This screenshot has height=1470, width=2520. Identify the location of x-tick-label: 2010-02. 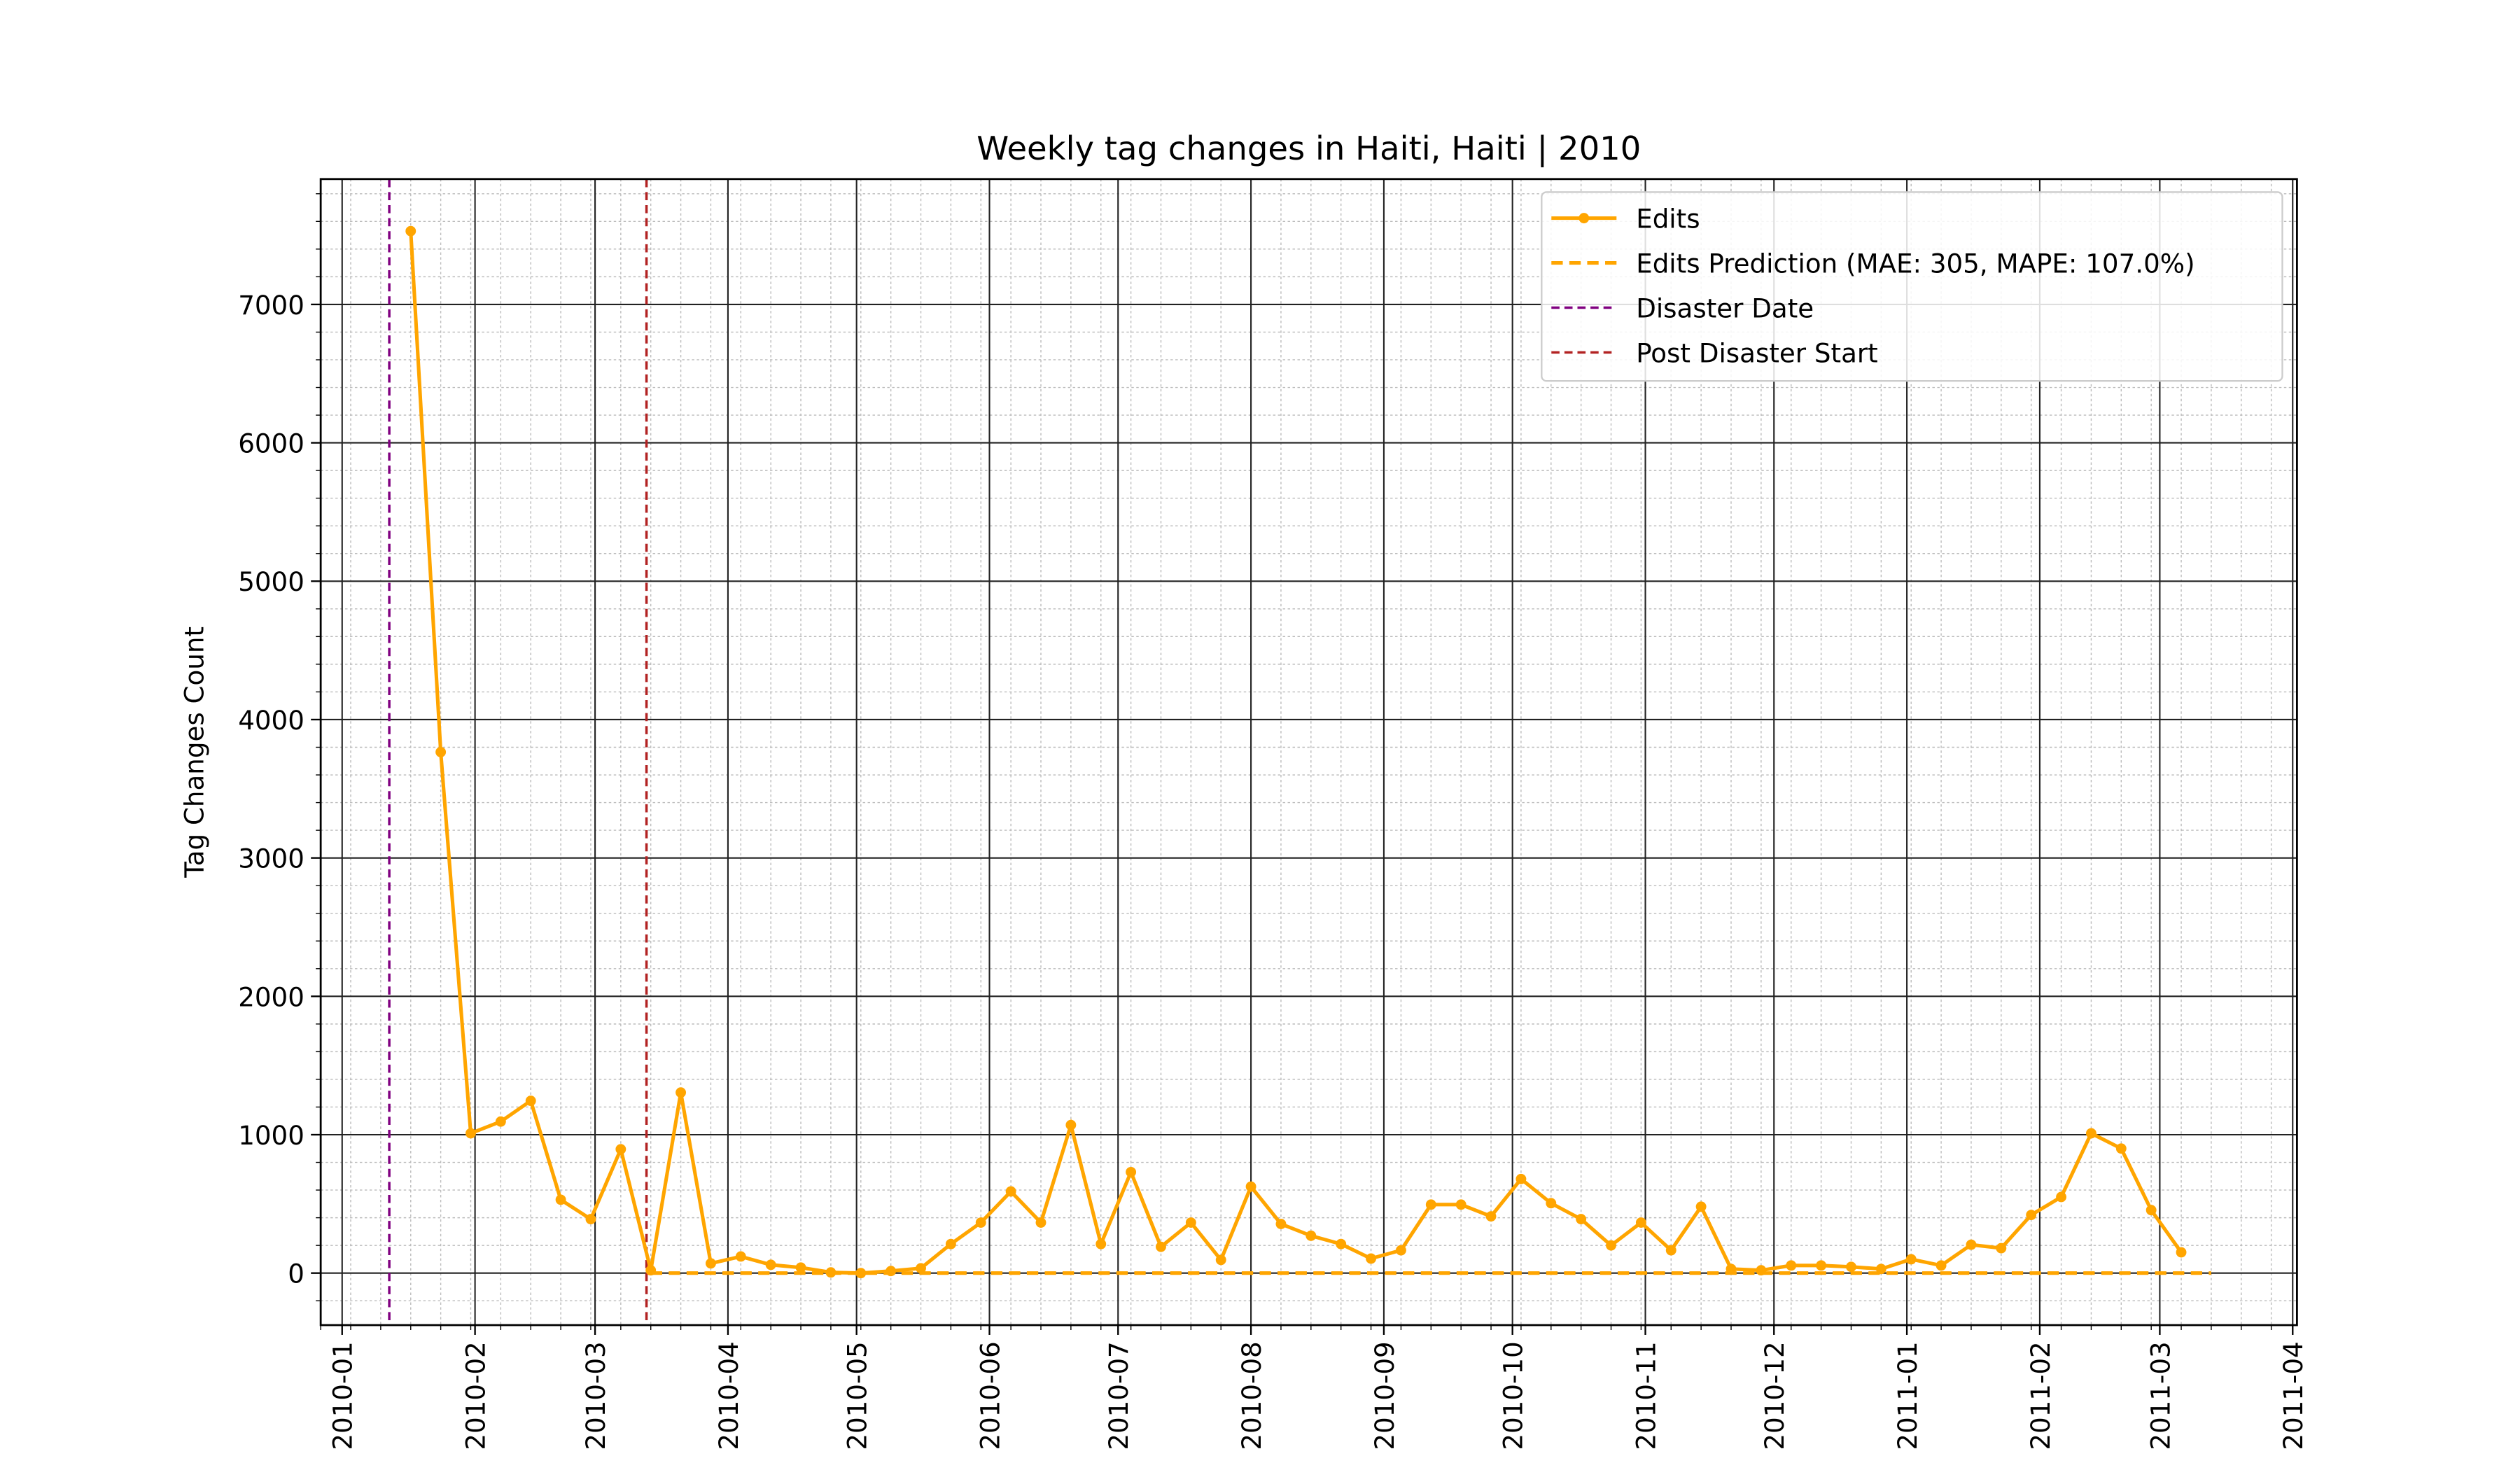
(476, 1395).